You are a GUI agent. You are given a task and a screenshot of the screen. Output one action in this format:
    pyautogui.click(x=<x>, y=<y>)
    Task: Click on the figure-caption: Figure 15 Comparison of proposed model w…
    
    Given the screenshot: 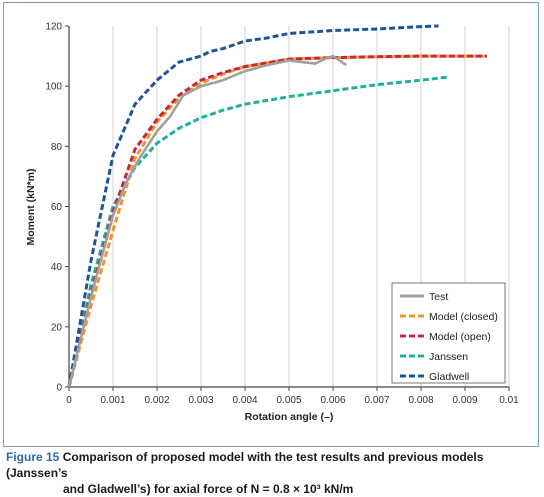 What is the action you would take?
    pyautogui.click(x=272, y=473)
    